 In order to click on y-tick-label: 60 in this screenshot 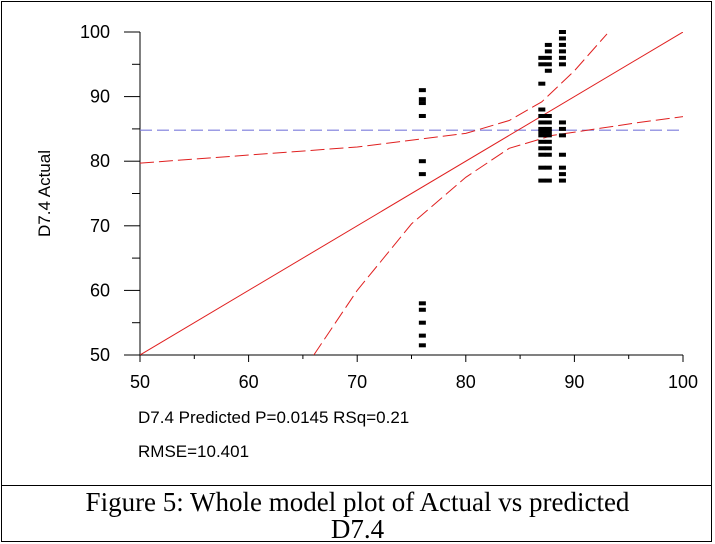, I will do `click(100, 290)`.